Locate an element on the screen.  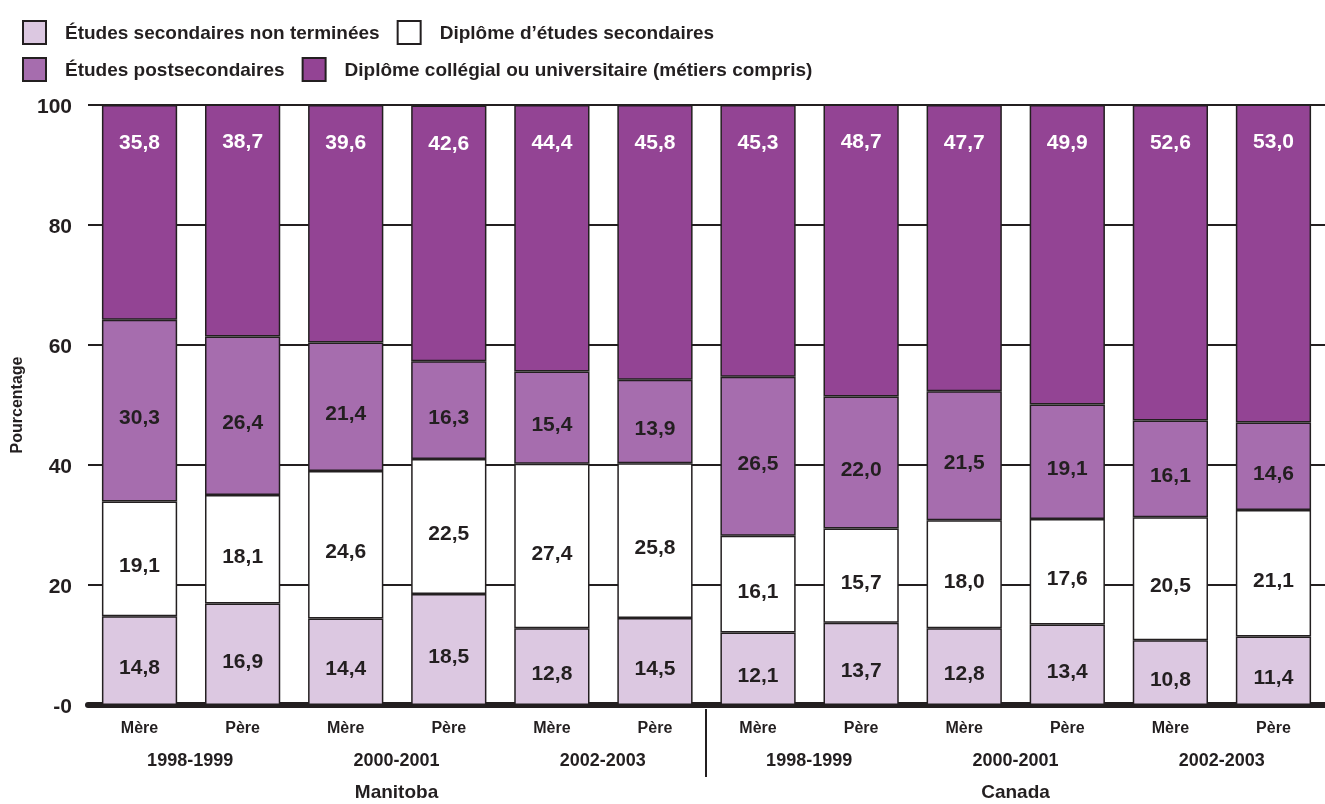
data-label: 14,8 is located at coordinates (140, 667).